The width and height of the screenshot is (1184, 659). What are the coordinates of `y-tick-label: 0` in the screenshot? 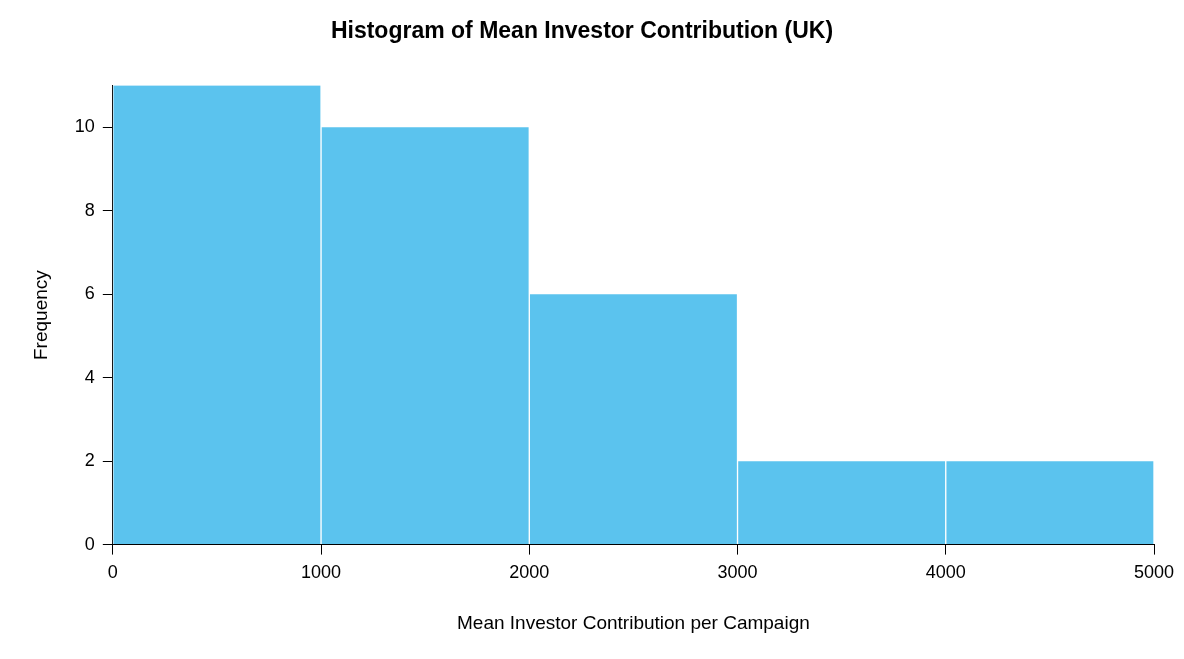 It's located at (89, 543).